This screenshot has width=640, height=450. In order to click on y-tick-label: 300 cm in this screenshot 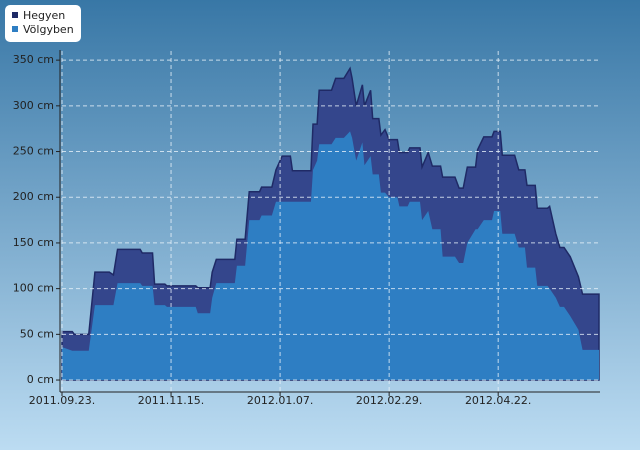, I will do `click(33, 105)`.